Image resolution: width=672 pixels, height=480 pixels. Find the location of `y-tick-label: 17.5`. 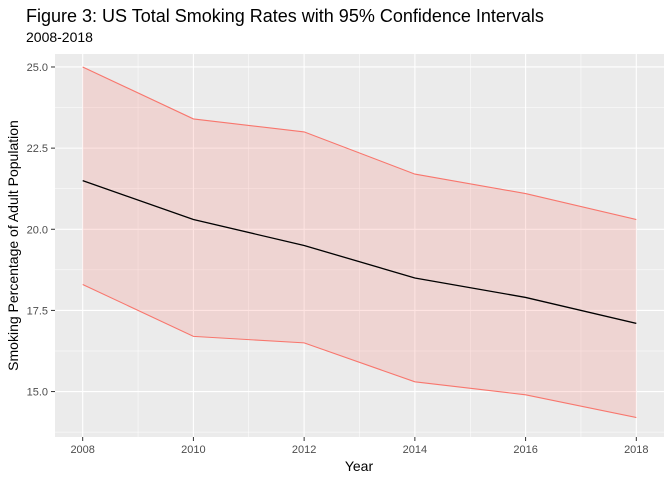

y-tick-label: 17.5 is located at coordinates (37, 311).